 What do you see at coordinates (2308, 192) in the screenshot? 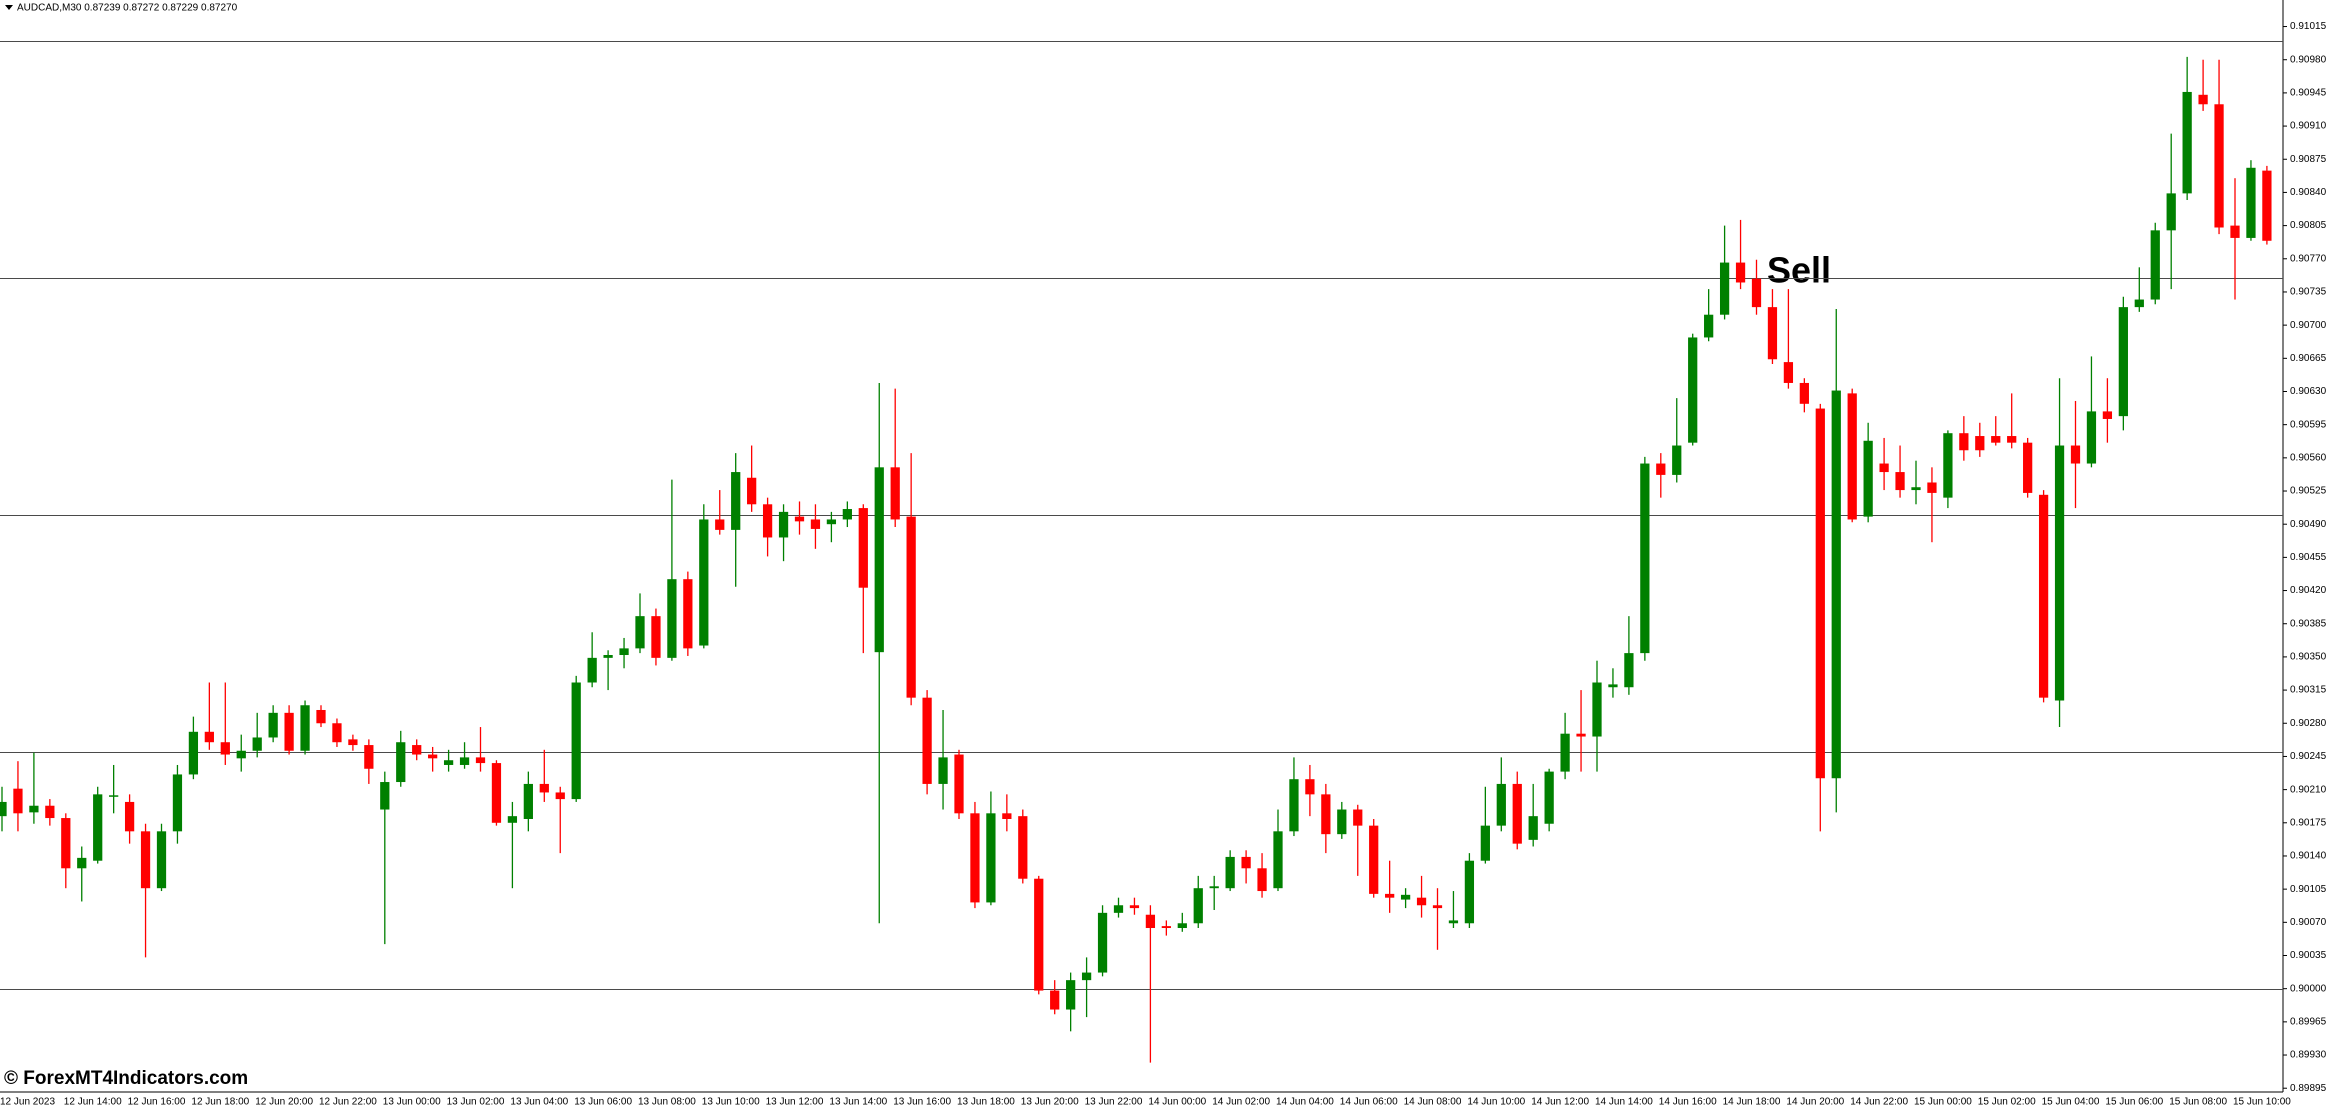
I see `y-tick-label: 0.90840` at bounding box center [2308, 192].